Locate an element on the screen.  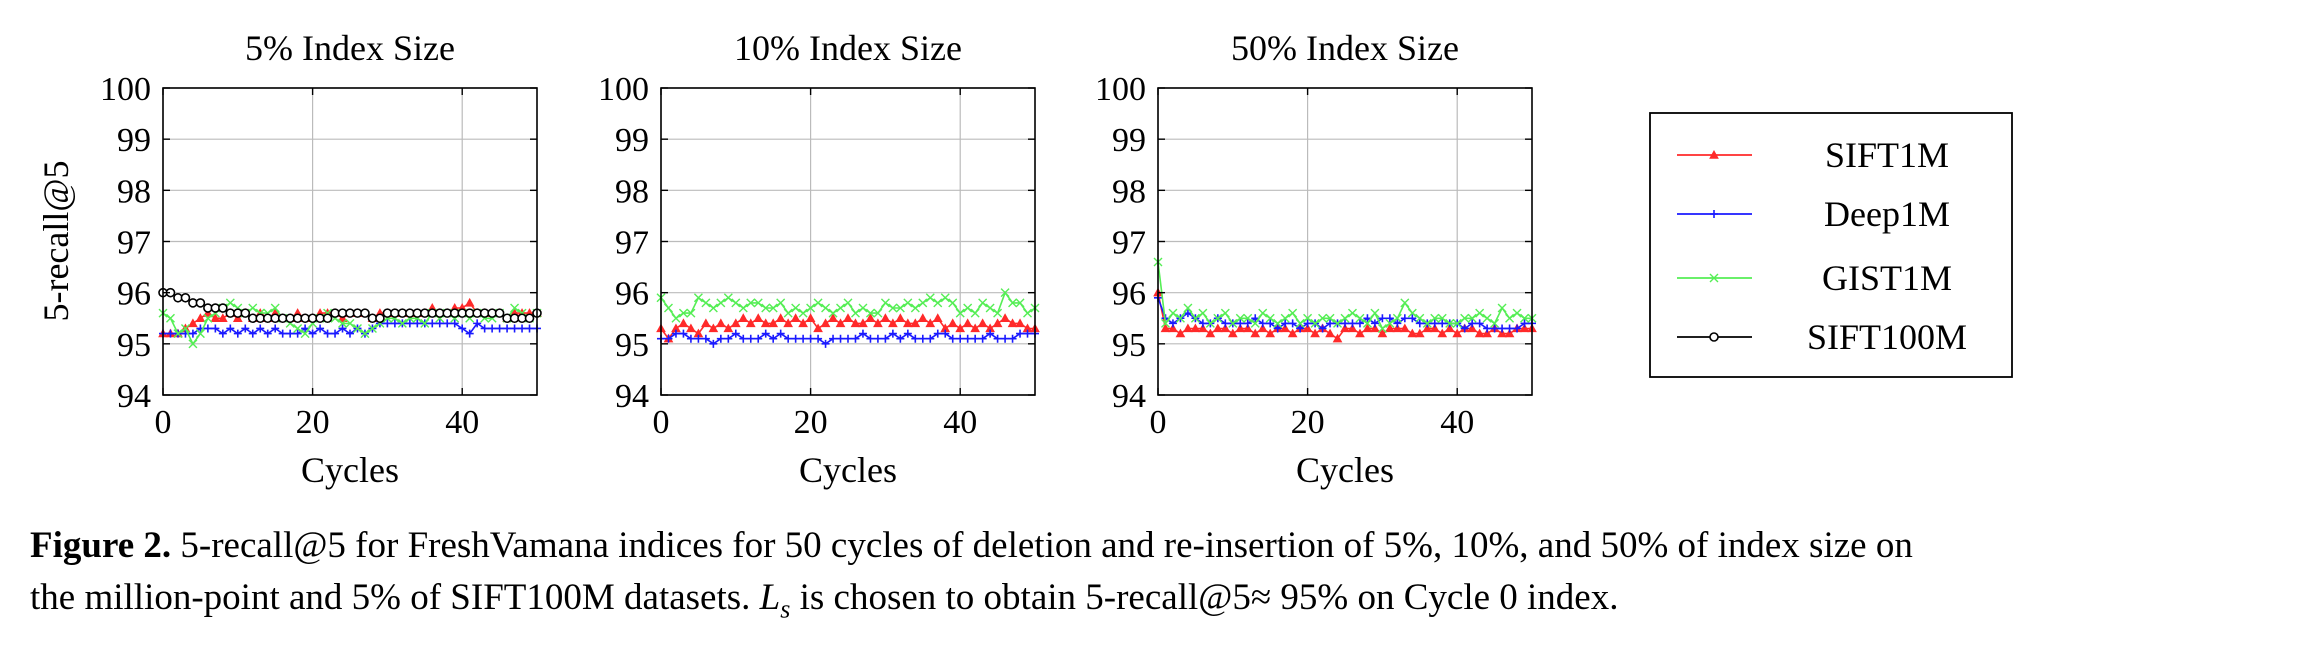
legend-marker is located at coordinates (1714, 154).